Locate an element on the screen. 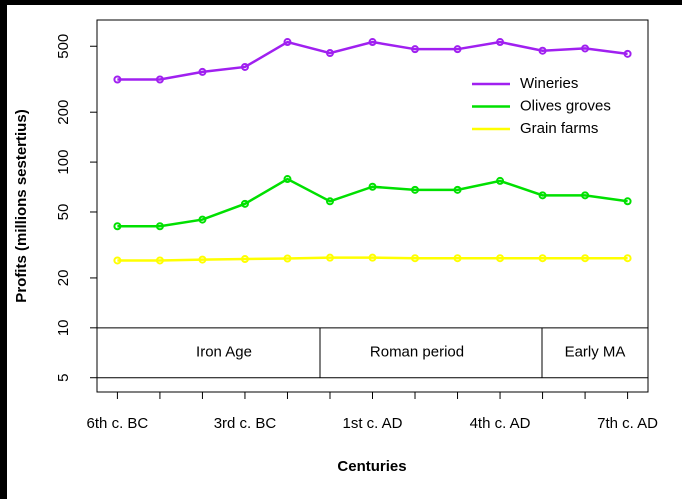  y-tick-label: 50 is located at coordinates (63, 212).